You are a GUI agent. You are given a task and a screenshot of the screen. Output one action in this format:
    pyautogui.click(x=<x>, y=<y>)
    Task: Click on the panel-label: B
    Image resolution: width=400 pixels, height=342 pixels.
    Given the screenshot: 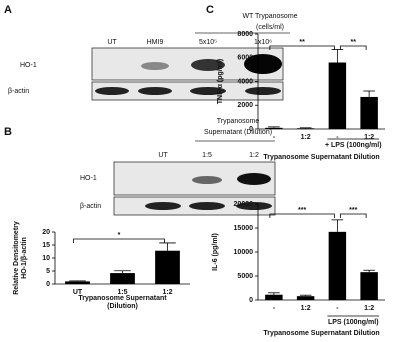 What is the action you would take?
    pyautogui.click(x=8, y=132)
    